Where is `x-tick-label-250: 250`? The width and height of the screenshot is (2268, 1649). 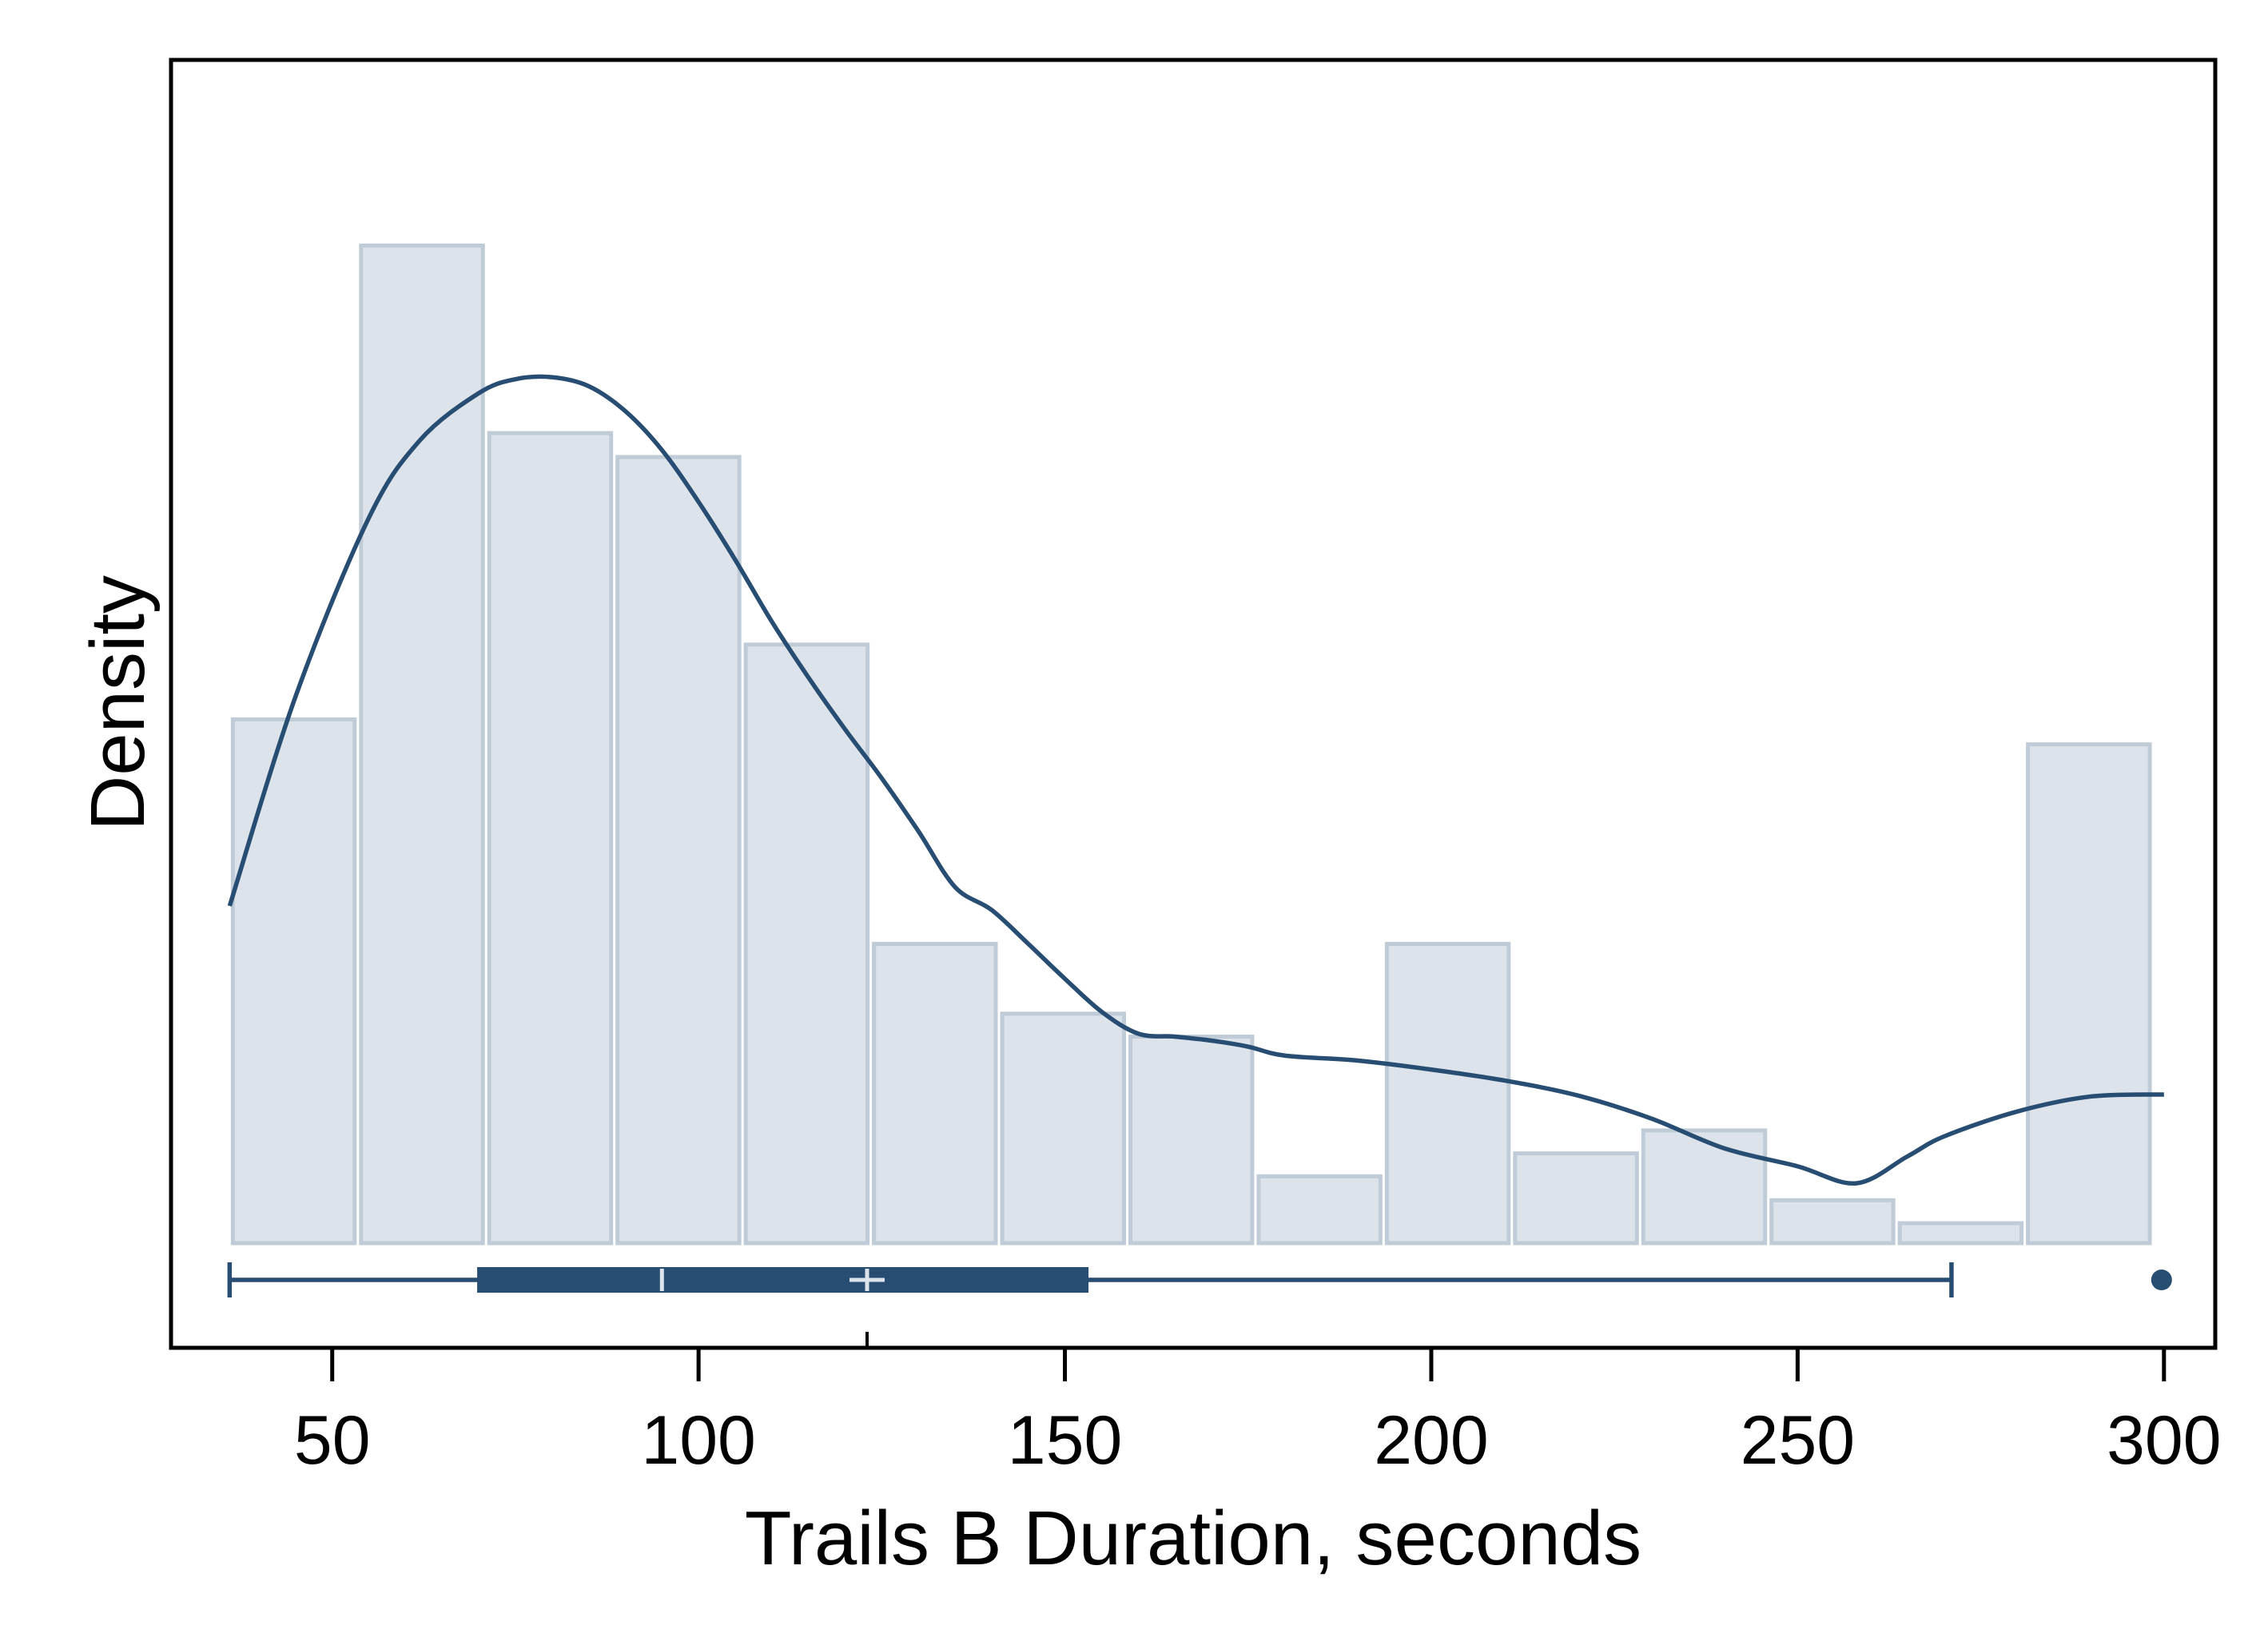 x-tick-label-250: 250 is located at coordinates (1798, 1440).